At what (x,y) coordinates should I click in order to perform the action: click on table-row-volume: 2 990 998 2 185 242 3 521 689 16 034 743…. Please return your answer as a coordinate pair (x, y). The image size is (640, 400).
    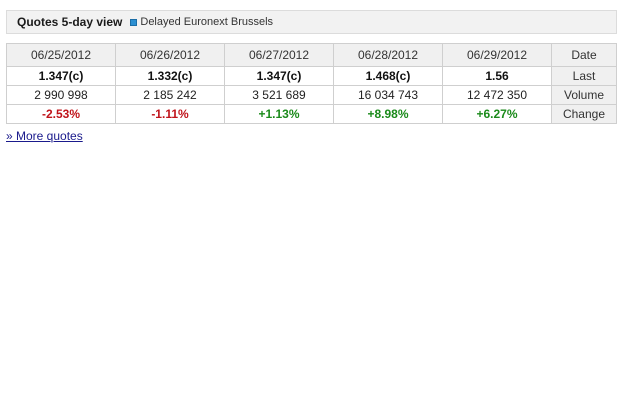
    Looking at the image, I should click on (311, 95).